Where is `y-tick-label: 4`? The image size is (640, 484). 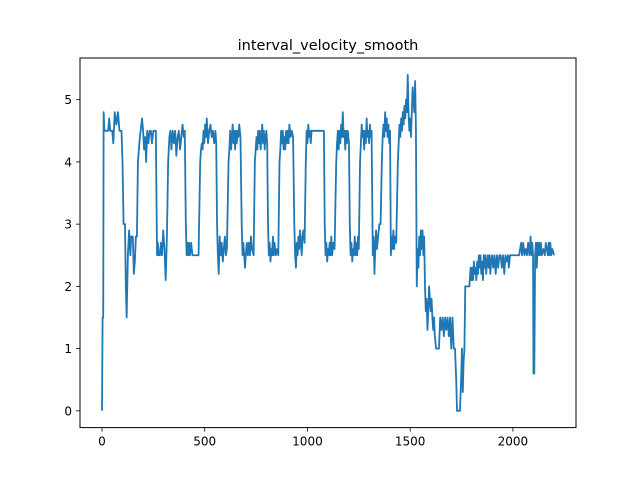
y-tick-label: 4 is located at coordinates (68, 162).